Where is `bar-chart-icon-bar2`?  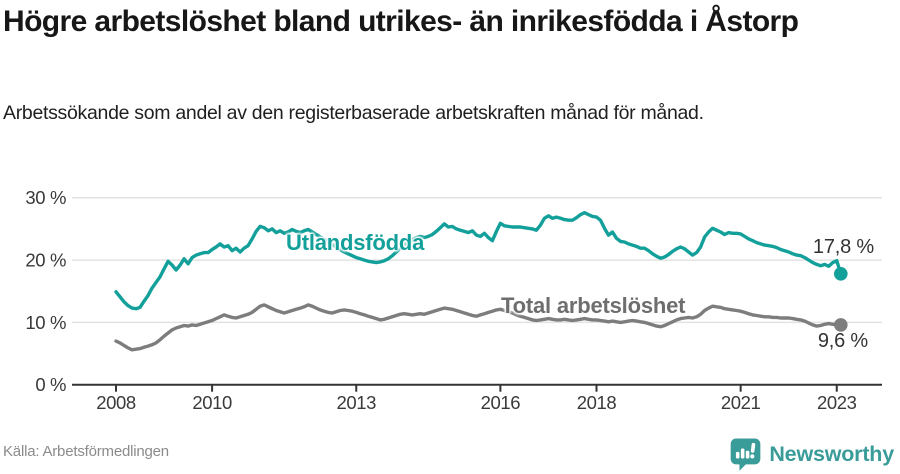 bar-chart-icon-bar2 is located at coordinates (743, 453).